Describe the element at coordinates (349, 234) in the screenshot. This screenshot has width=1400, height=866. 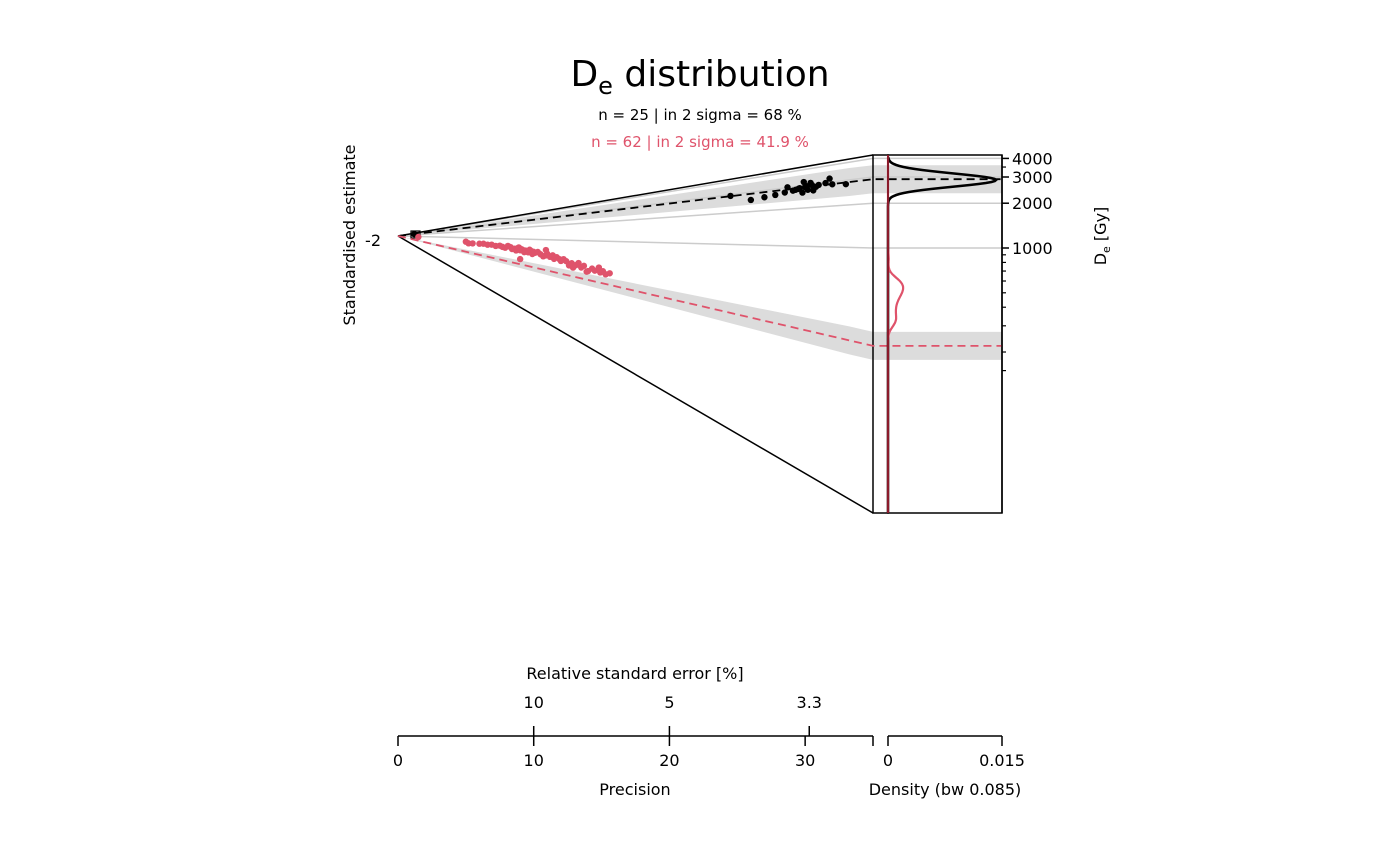
I see `y-axis-label: Standardised estimate` at that location.